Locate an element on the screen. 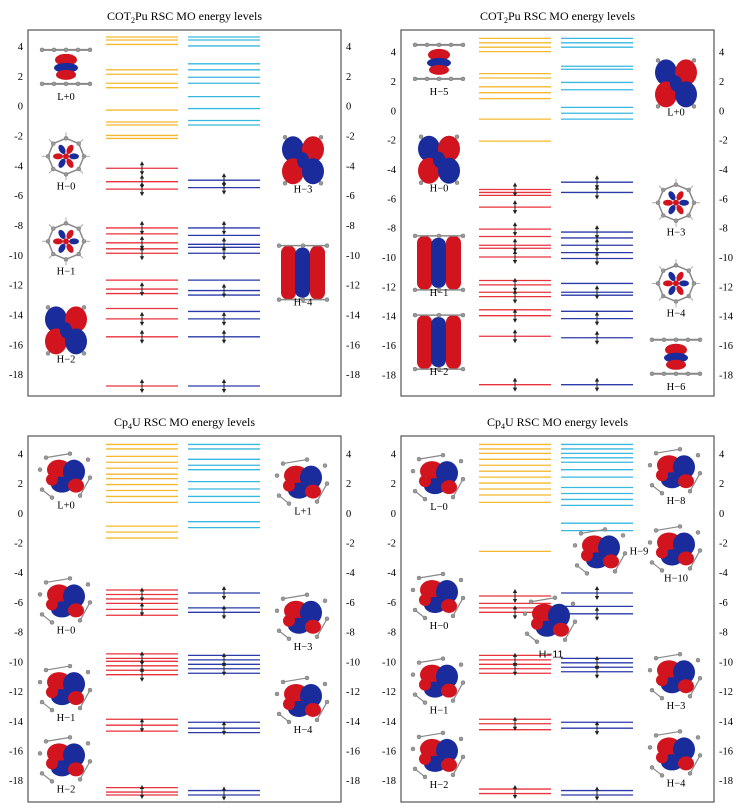  y-tick-label-right: -16 is located at coordinates (726, 346).